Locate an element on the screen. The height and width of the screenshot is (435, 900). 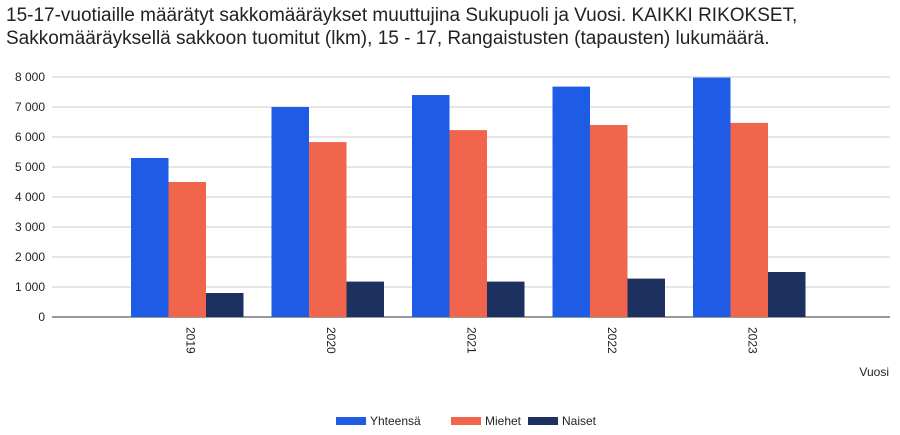
x-tick-labels: 2019 2020 2021 2022 2023 is located at coordinates (471, 340).